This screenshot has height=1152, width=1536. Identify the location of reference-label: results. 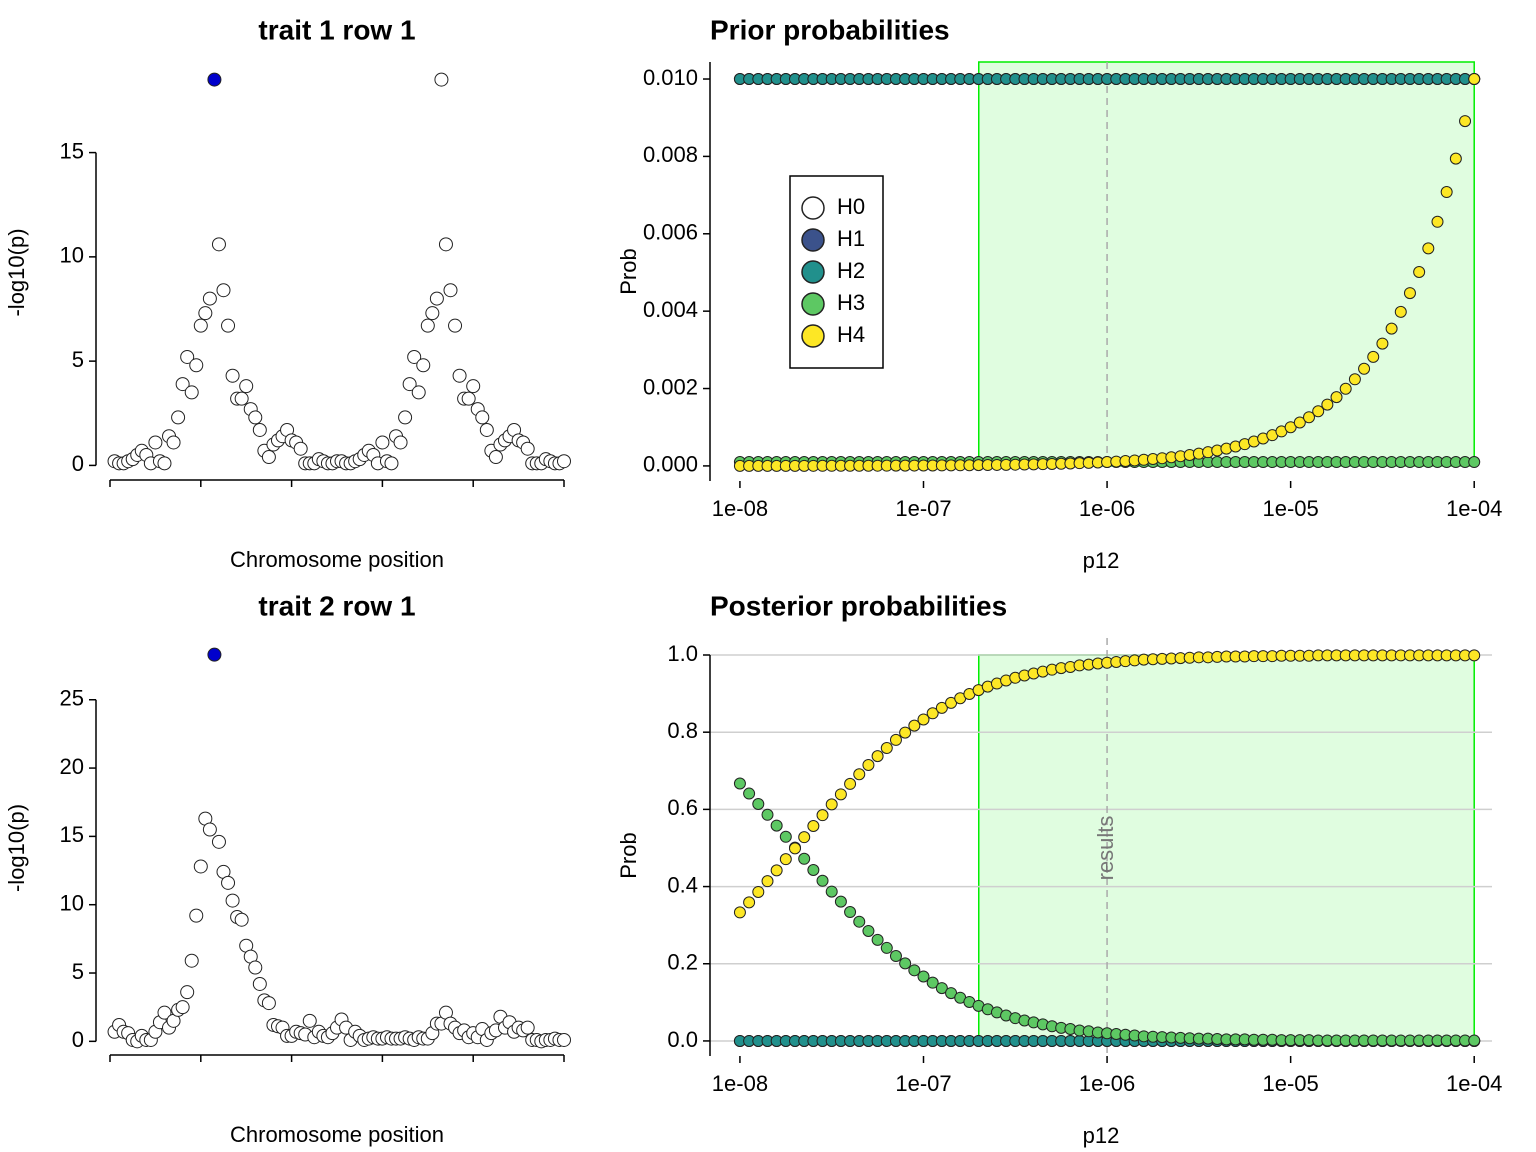
(1105, 848).